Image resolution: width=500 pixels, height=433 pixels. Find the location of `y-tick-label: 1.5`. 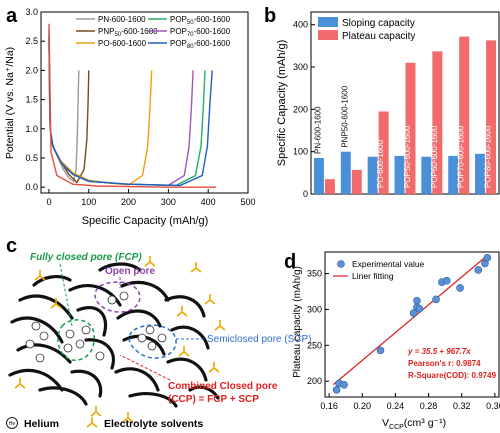

y-tick-label: 1.5 is located at coordinates (31, 100).